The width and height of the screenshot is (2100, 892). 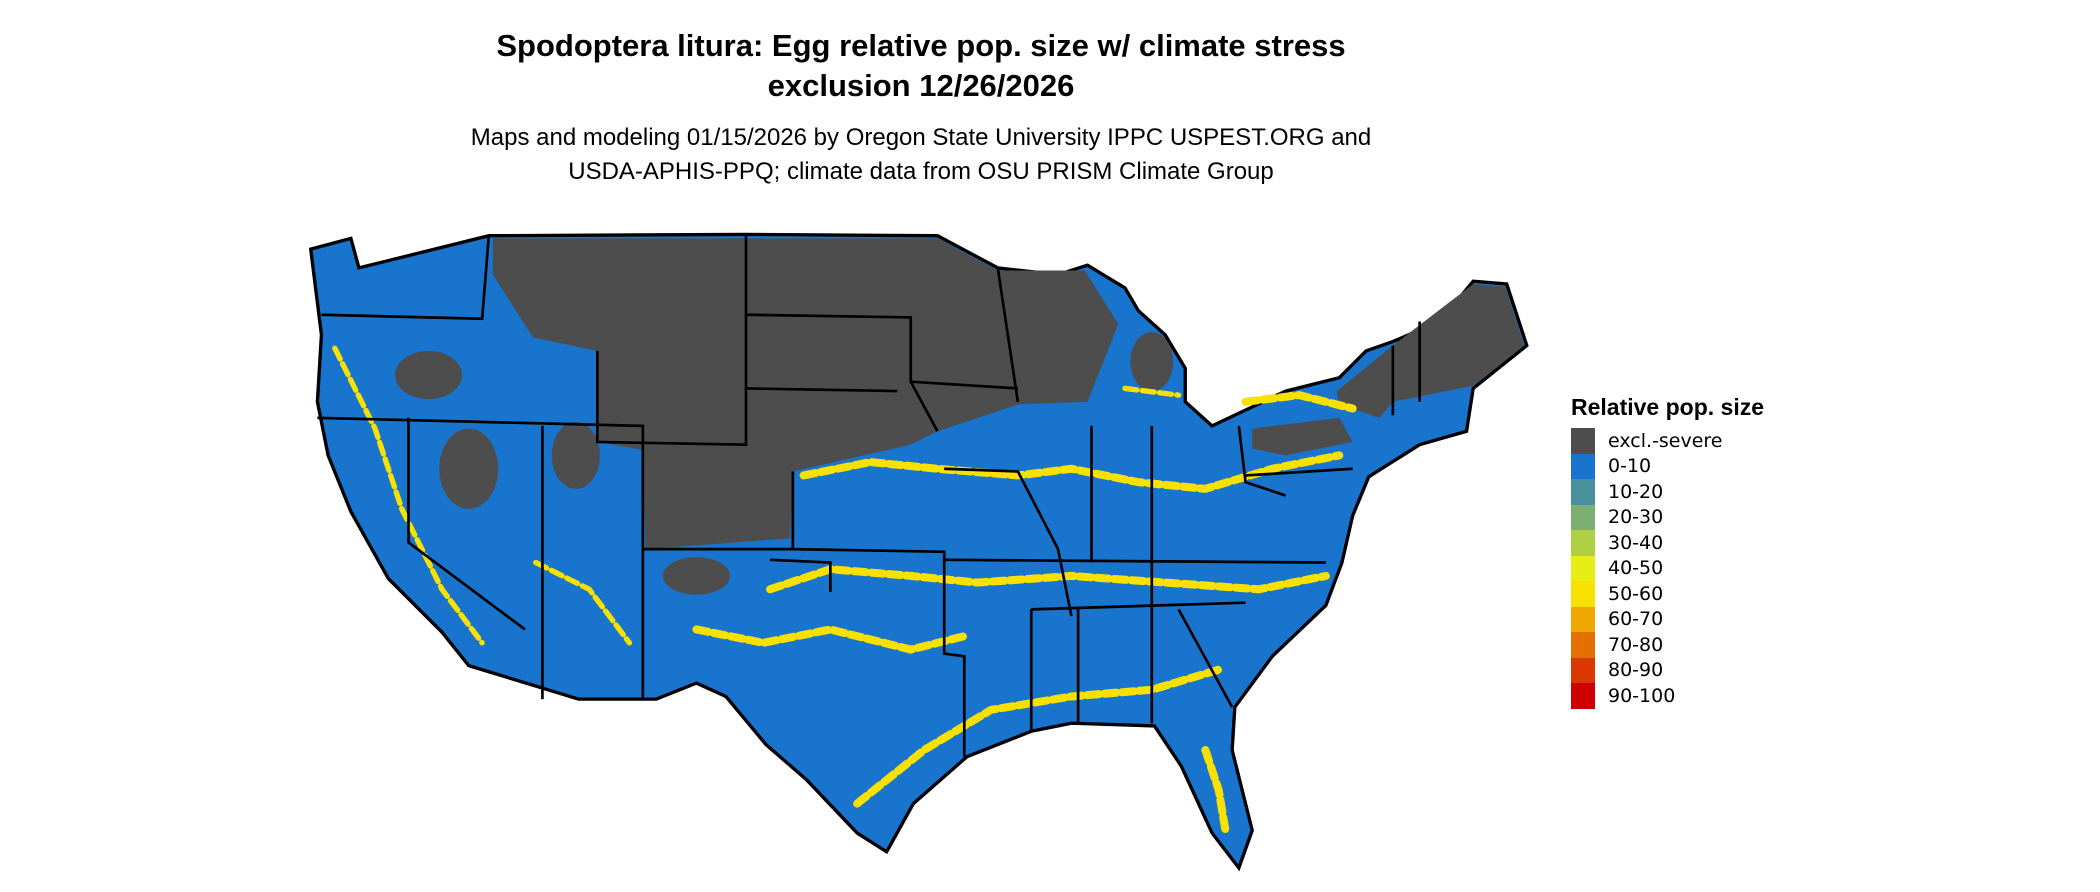 I want to click on band-michigan, so click(x=1152, y=391).